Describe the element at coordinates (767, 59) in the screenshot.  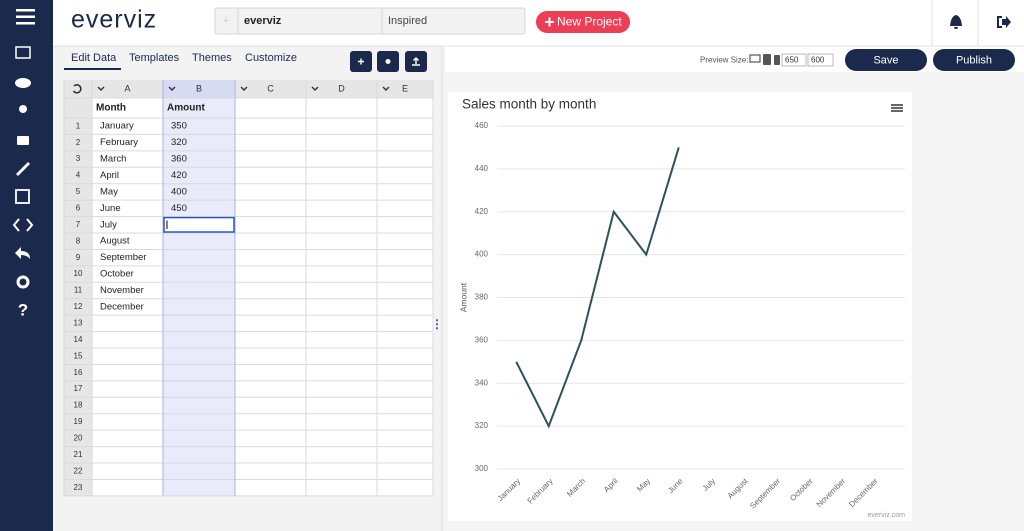
I see `tablet-icon` at that location.